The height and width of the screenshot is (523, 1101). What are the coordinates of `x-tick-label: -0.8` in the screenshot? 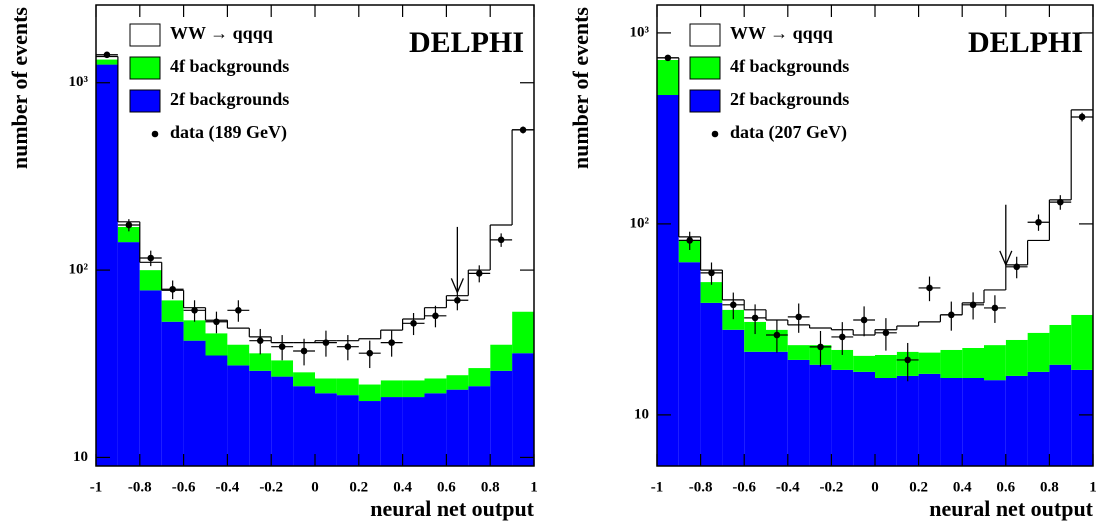 It's located at (701, 487).